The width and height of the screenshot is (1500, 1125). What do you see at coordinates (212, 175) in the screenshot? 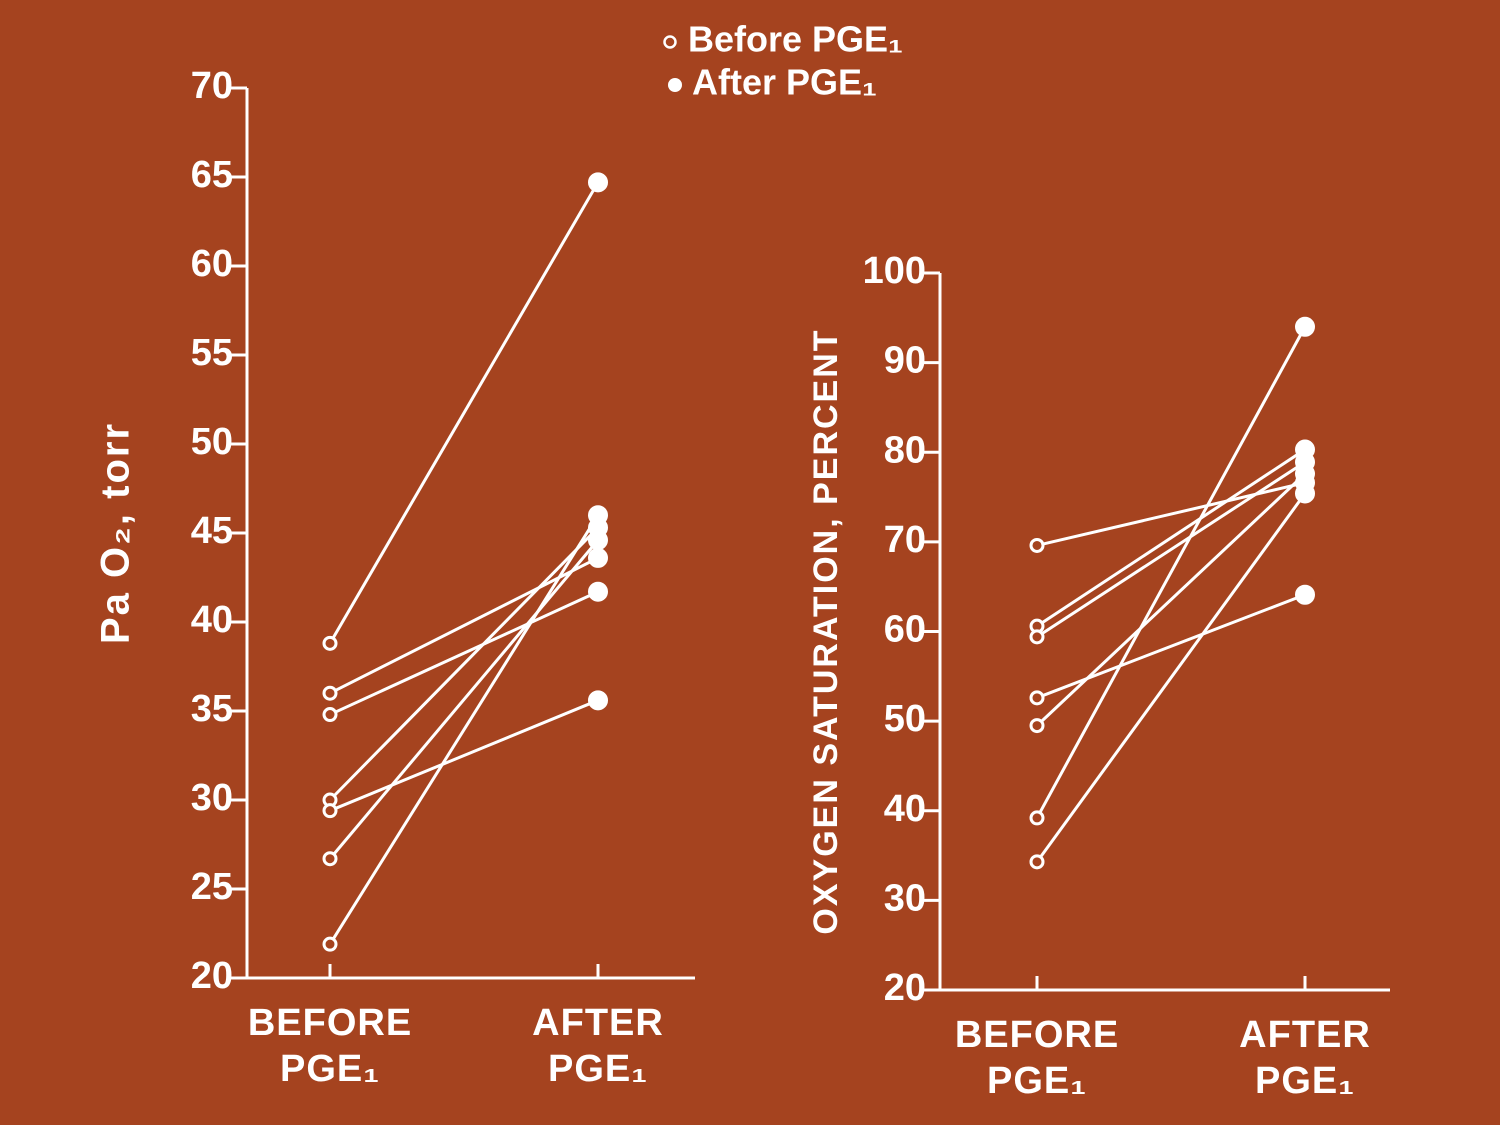
I see `y-tick-label: 65` at bounding box center [212, 175].